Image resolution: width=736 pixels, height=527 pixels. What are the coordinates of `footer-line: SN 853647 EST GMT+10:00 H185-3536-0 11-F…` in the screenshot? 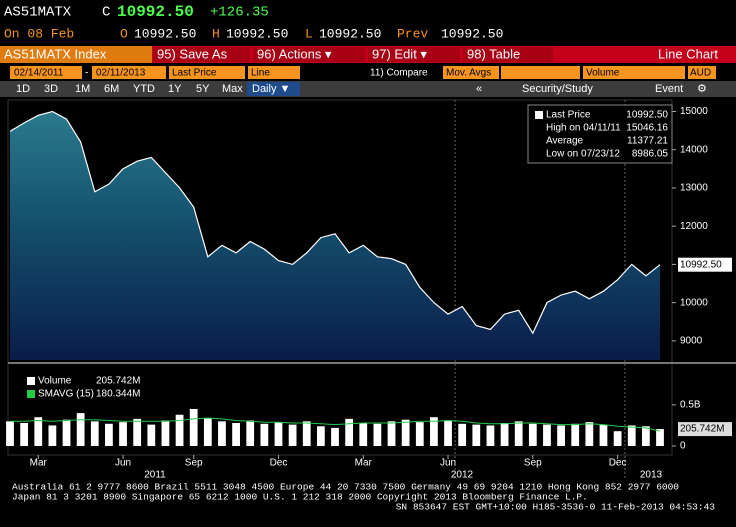 It's located at (556, 507).